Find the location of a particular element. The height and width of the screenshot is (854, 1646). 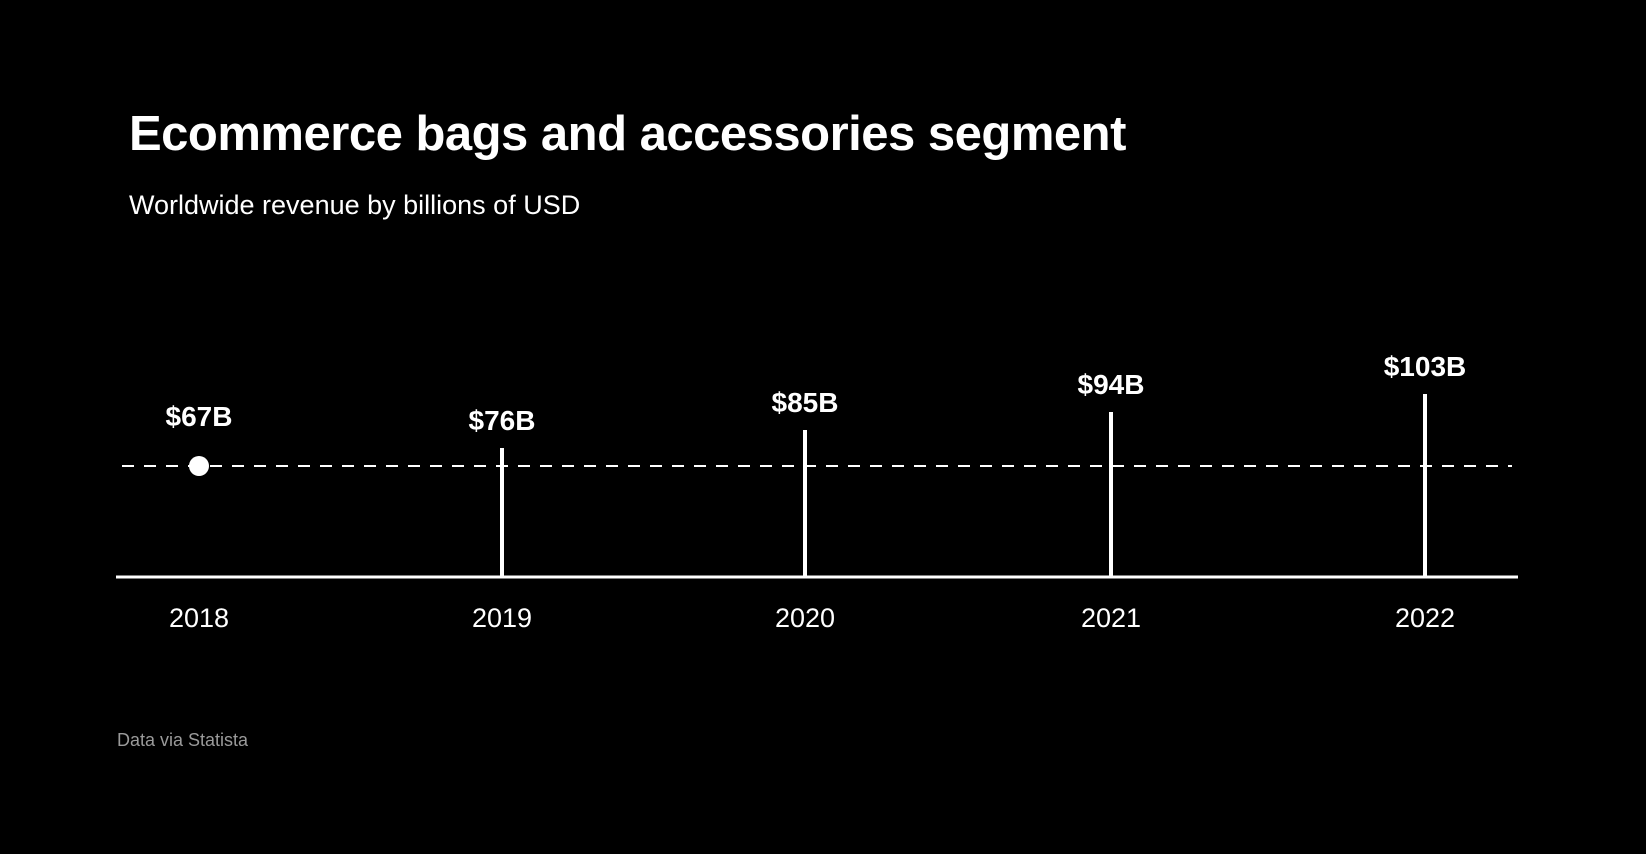

x-tick-label-2022: 2022 is located at coordinates (1425, 618).